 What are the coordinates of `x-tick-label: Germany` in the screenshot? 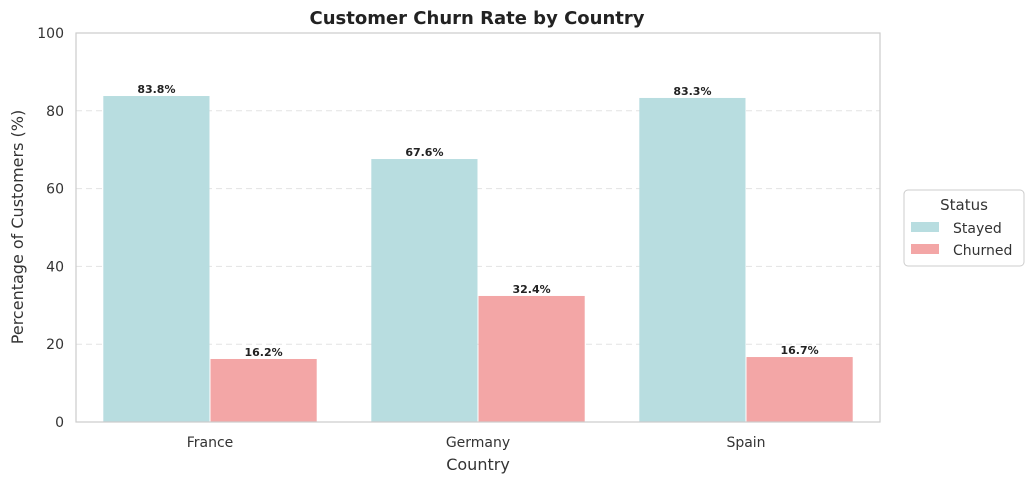 It's located at (478, 443).